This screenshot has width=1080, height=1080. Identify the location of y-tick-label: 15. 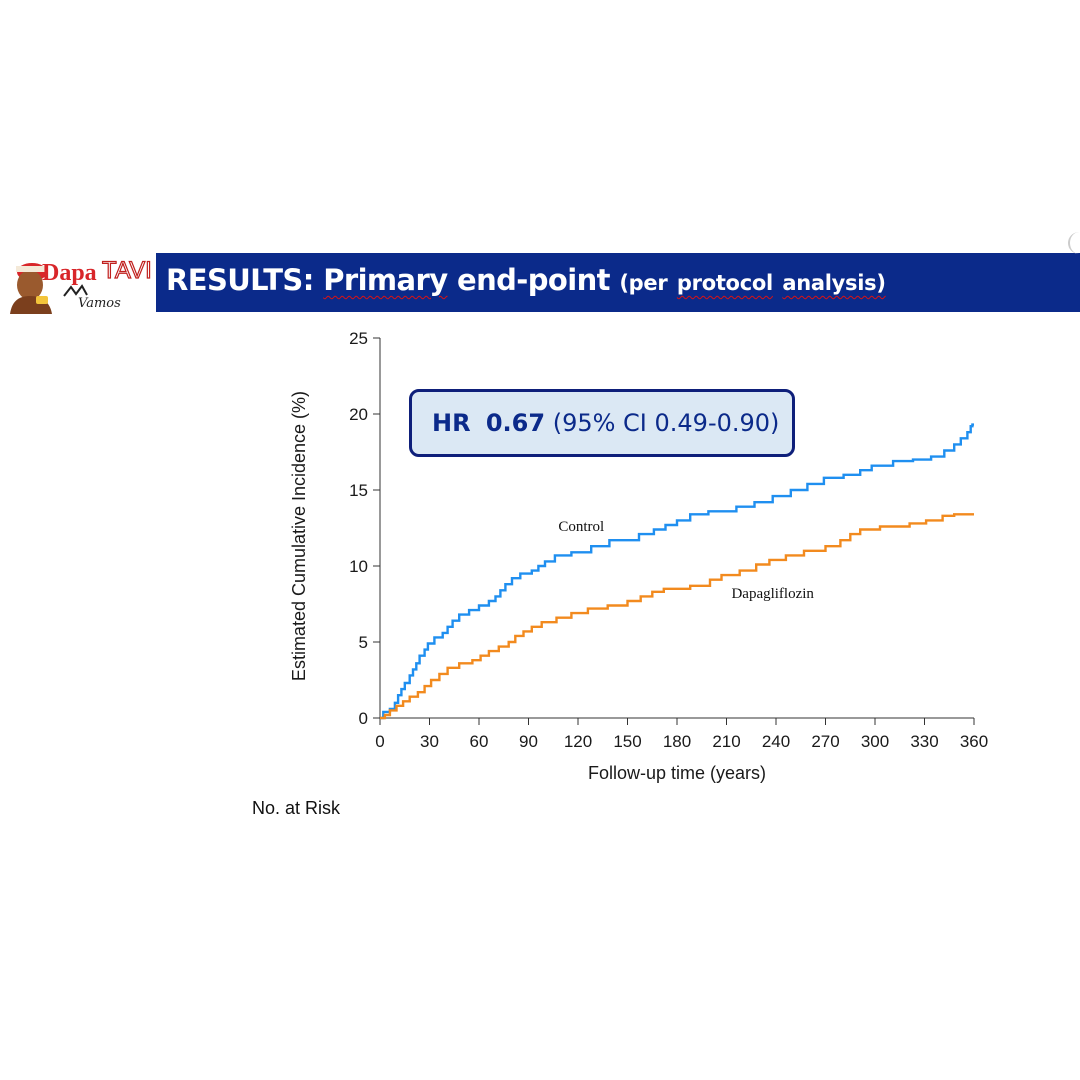
(358, 490).